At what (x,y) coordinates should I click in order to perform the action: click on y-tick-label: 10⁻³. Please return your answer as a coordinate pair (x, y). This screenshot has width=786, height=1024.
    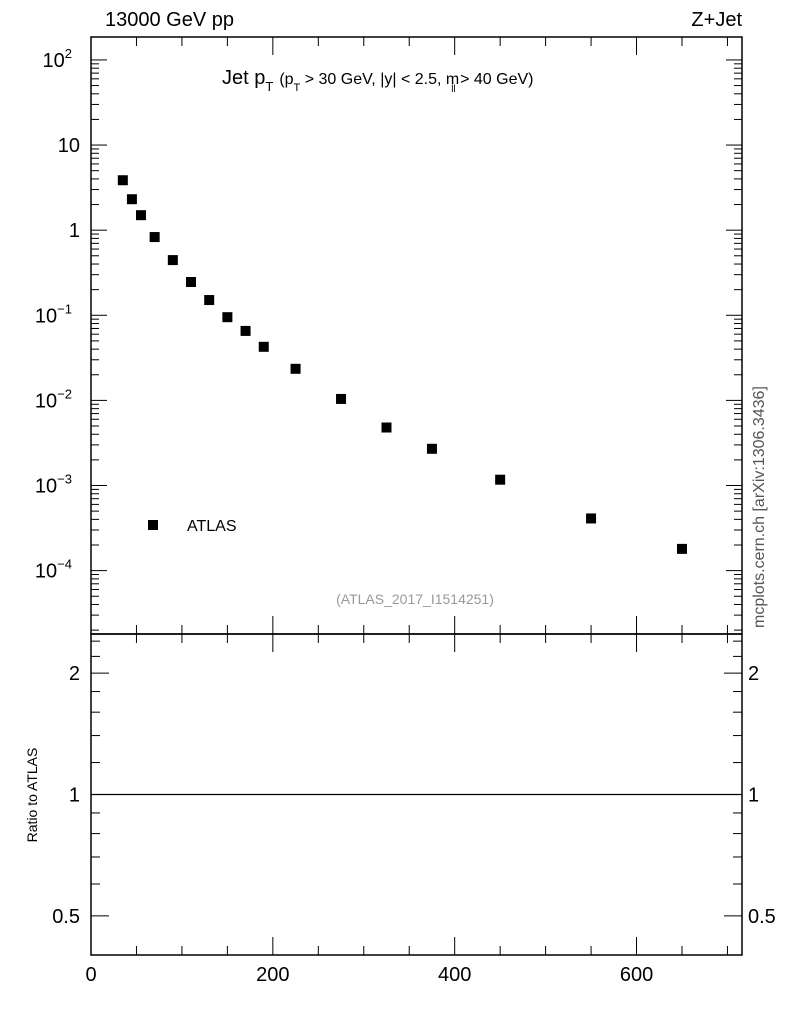
    Looking at the image, I should click on (53, 485).